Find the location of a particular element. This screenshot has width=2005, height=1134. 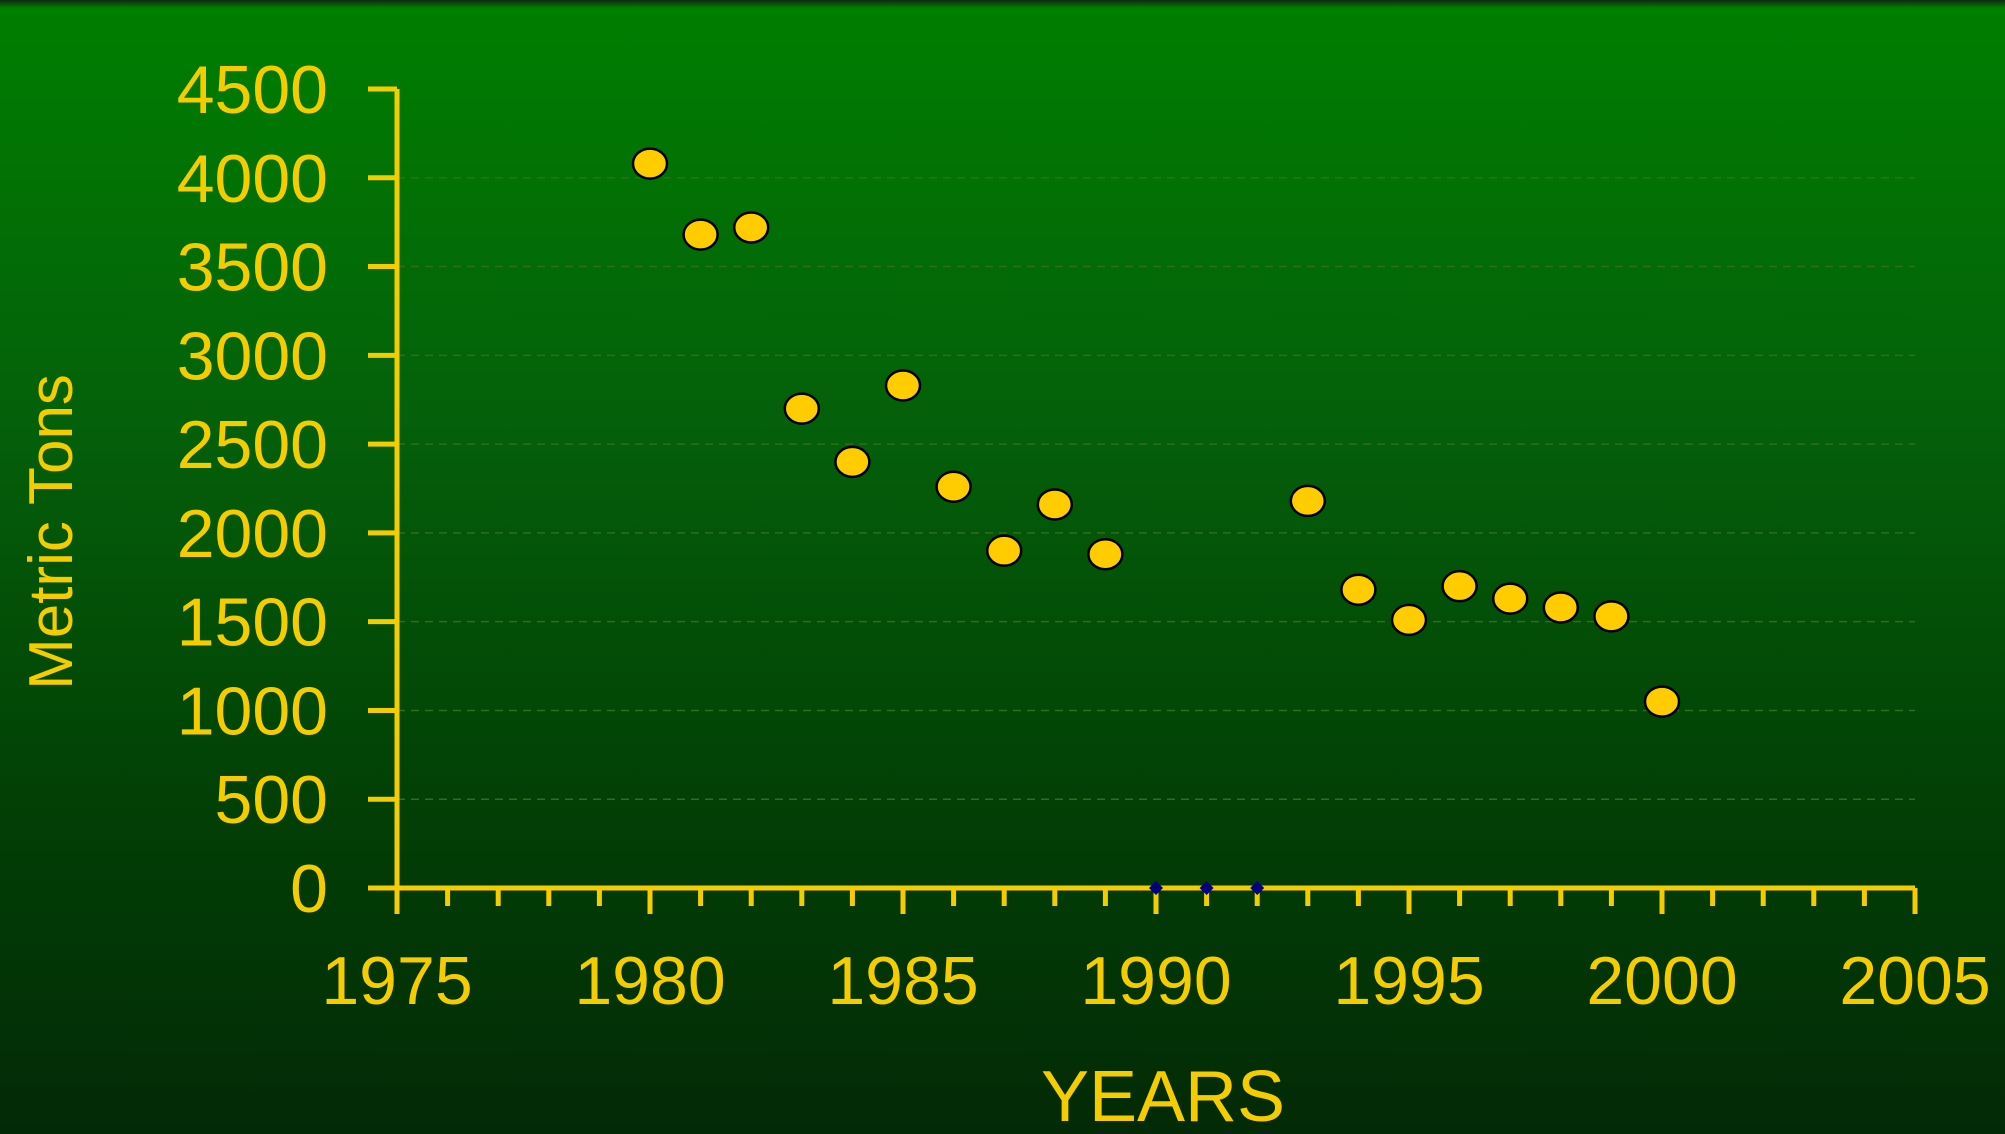

x-tick-label: 1985 is located at coordinates (902, 981).